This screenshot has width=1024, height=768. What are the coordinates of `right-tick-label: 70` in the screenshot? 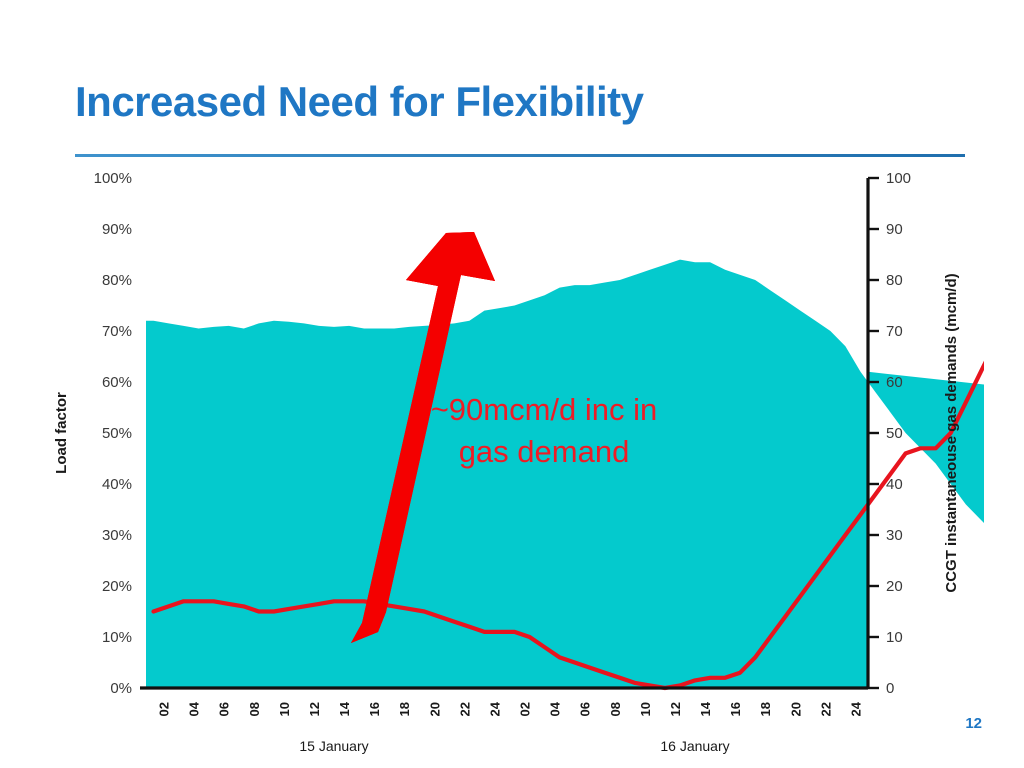 It's located at (894, 331).